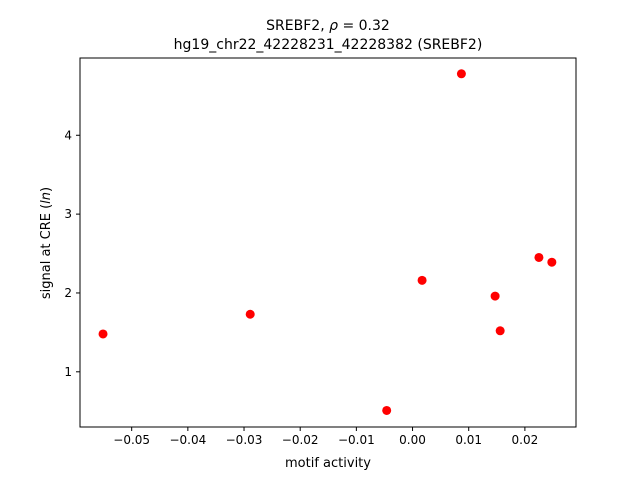 The image size is (640, 480). Describe the element at coordinates (300, 440) in the screenshot. I see `x-tick-label: −0.02` at that location.